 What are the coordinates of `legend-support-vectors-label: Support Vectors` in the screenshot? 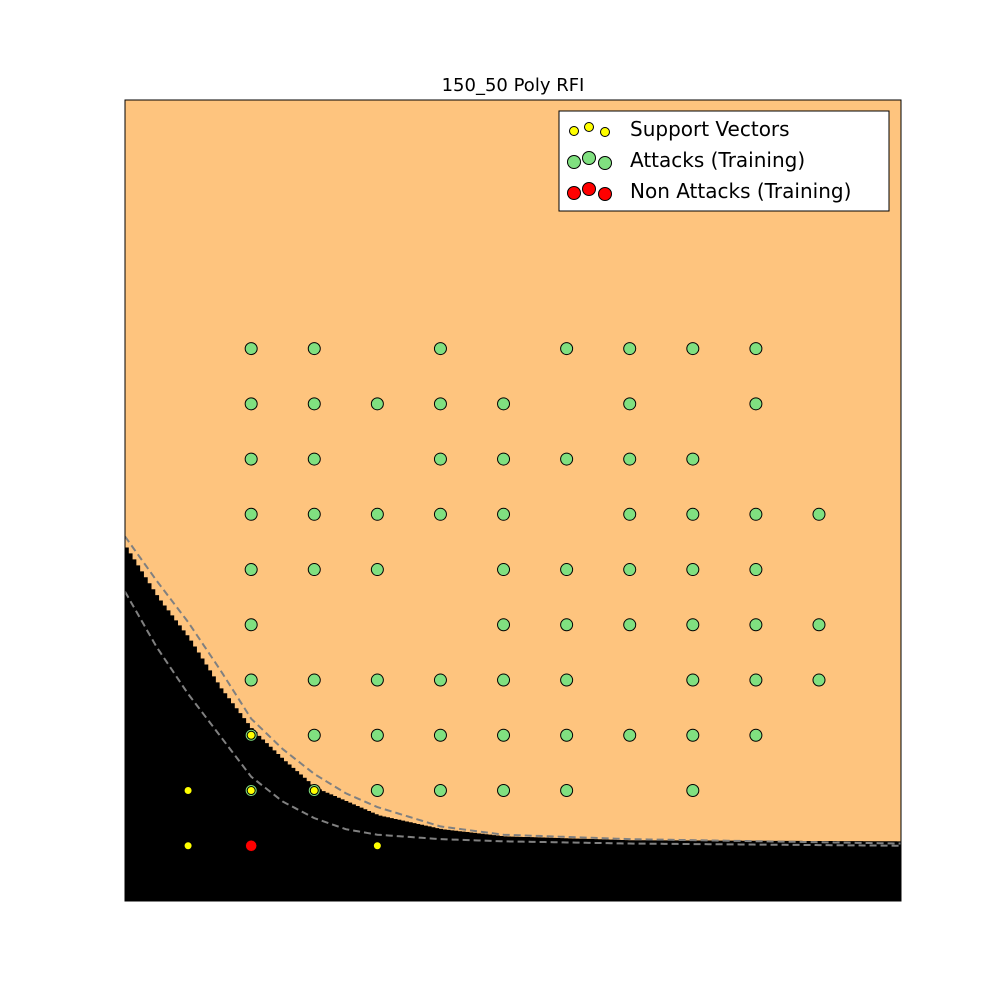 It's located at (710, 129).